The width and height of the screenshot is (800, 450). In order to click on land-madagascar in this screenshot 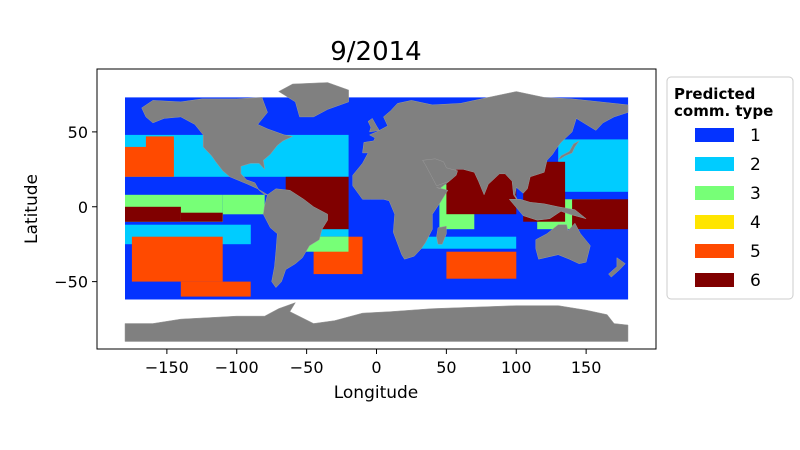, I will do `click(441, 235)`.